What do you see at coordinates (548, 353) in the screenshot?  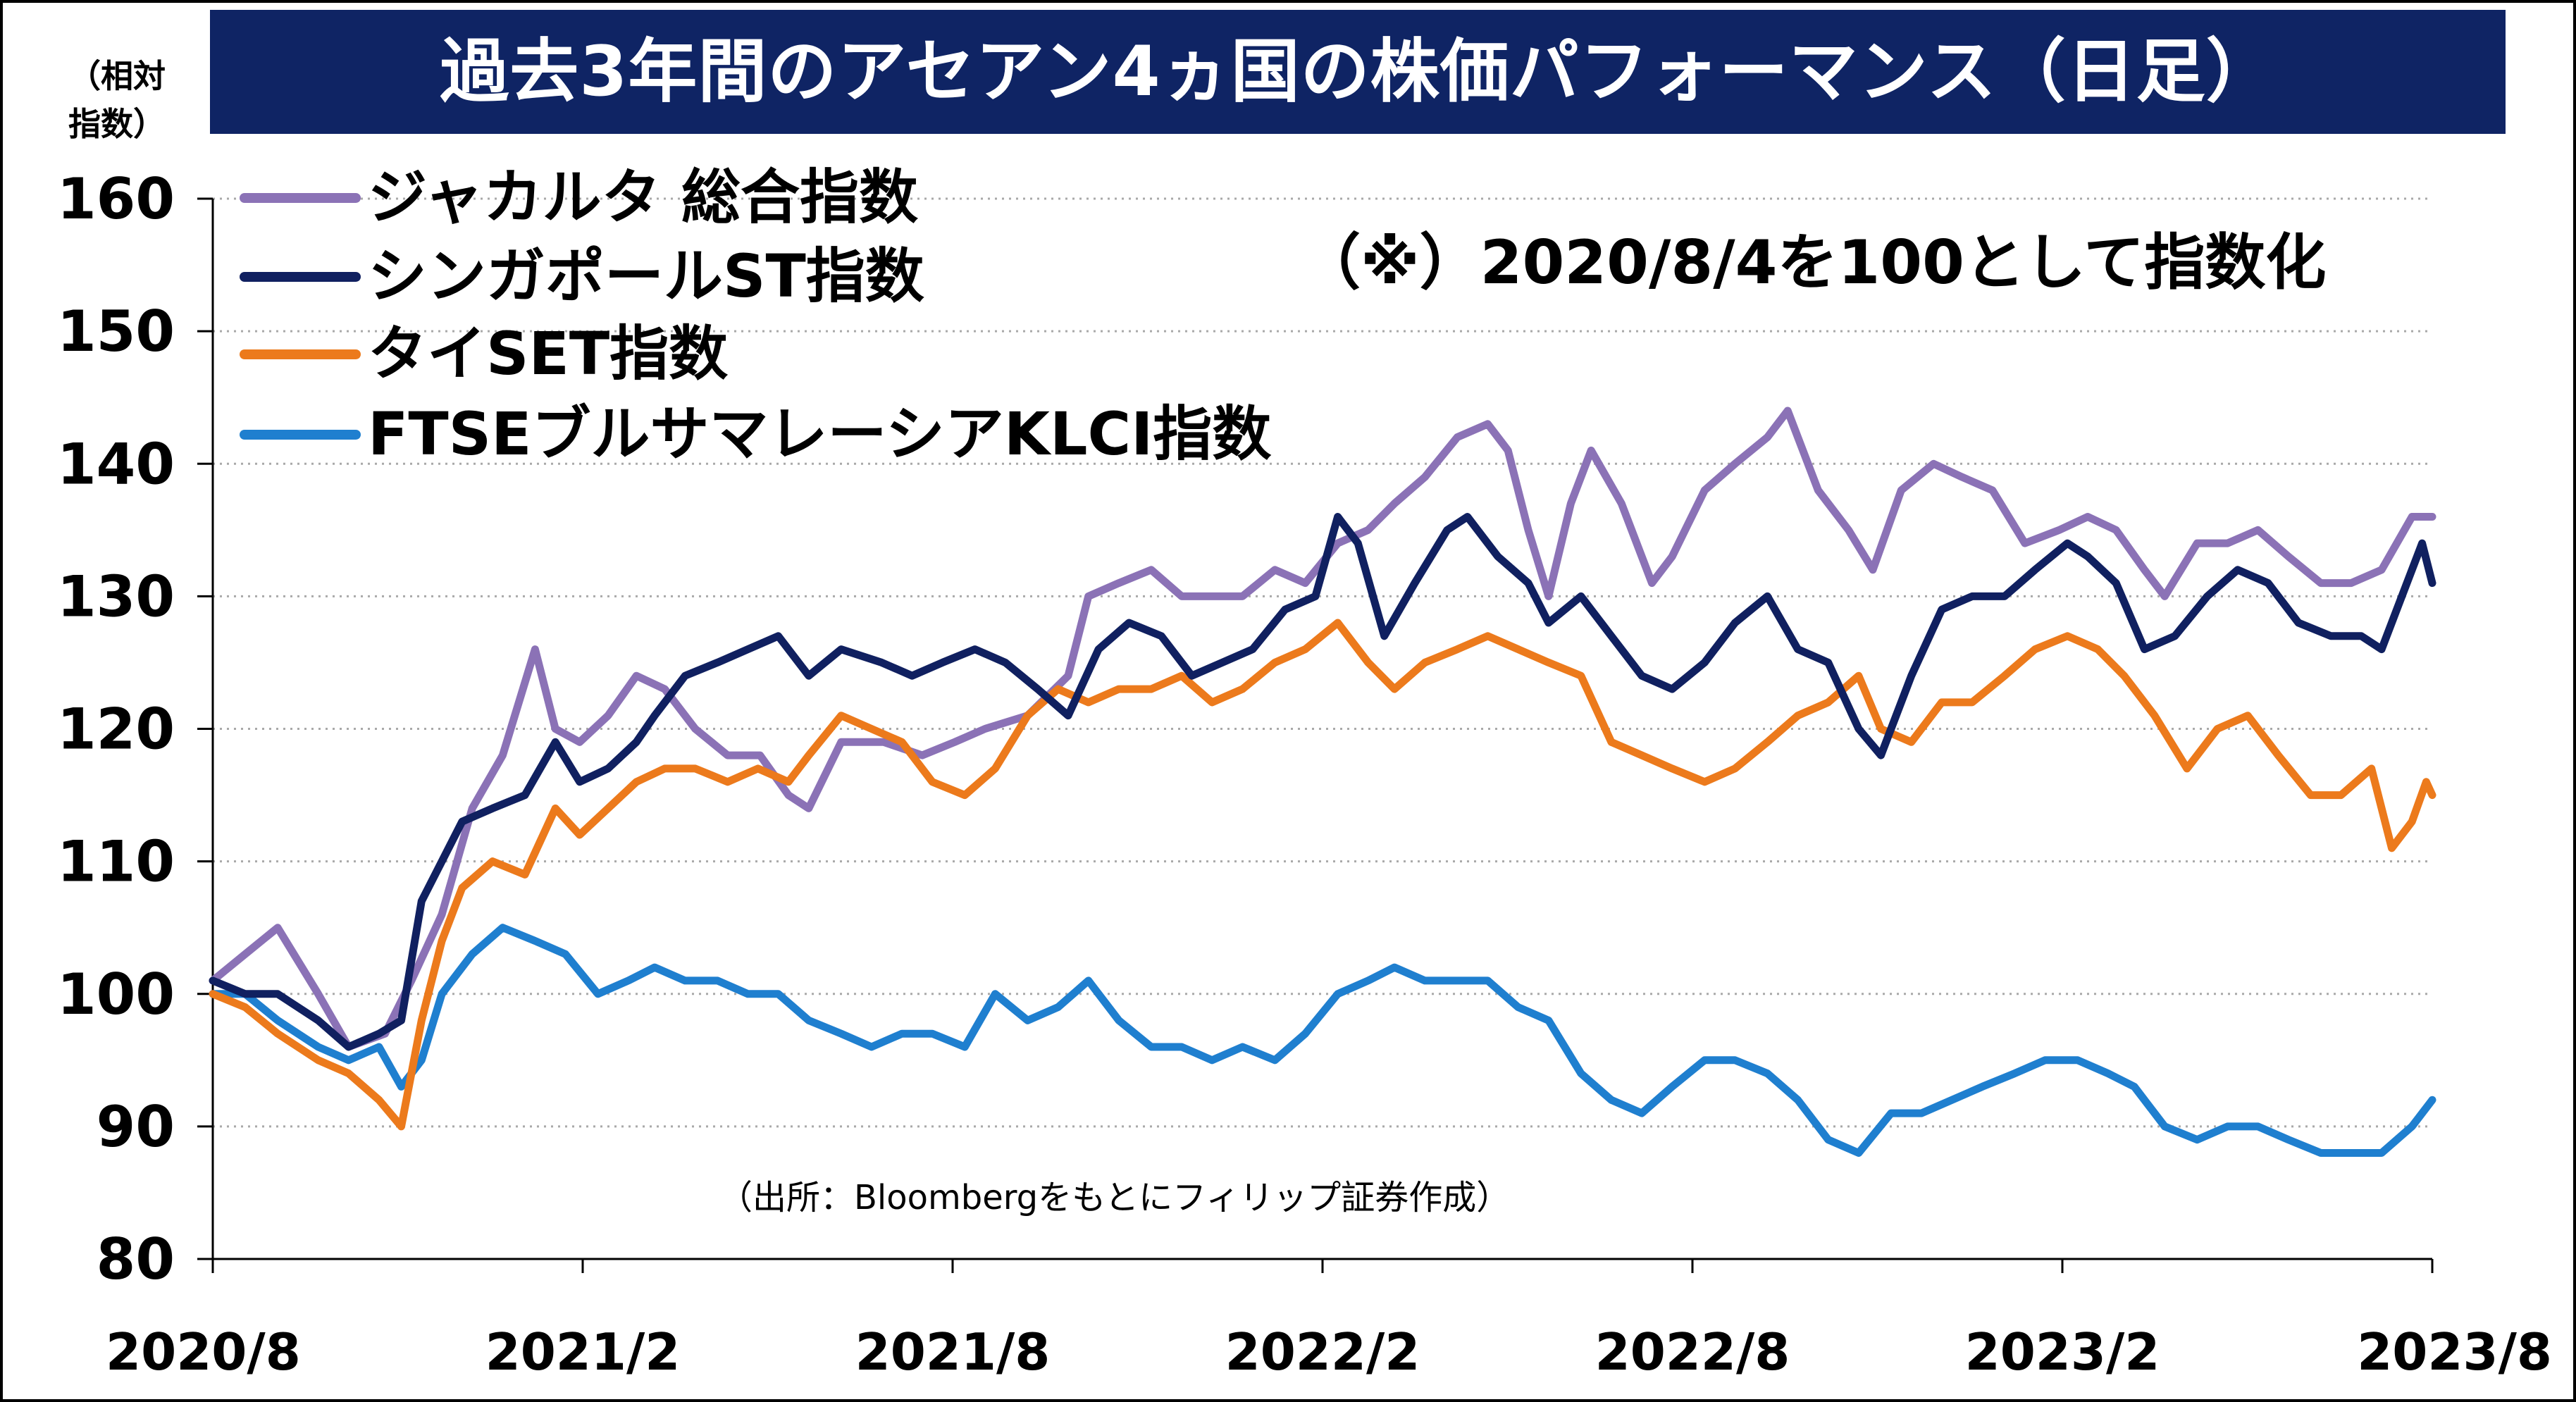 I see `legend-label-thai: タイSET指数` at bounding box center [548, 353].